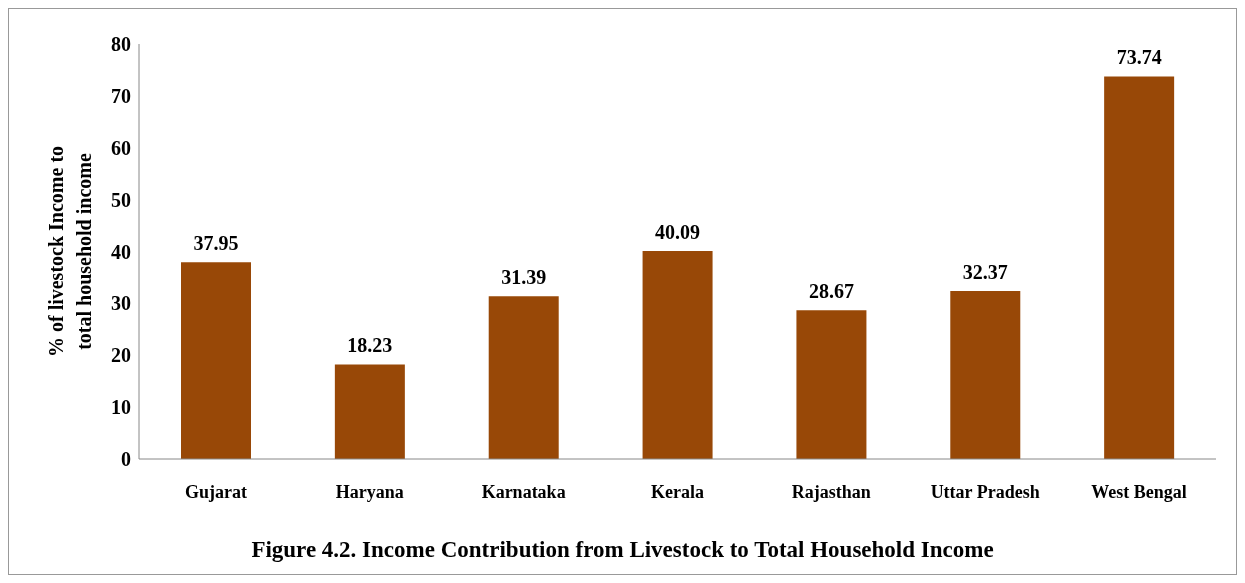 This screenshot has width=1245, height=583. I want to click on y-axis-title: % of livestock Income to total household income, so click(70, 251).